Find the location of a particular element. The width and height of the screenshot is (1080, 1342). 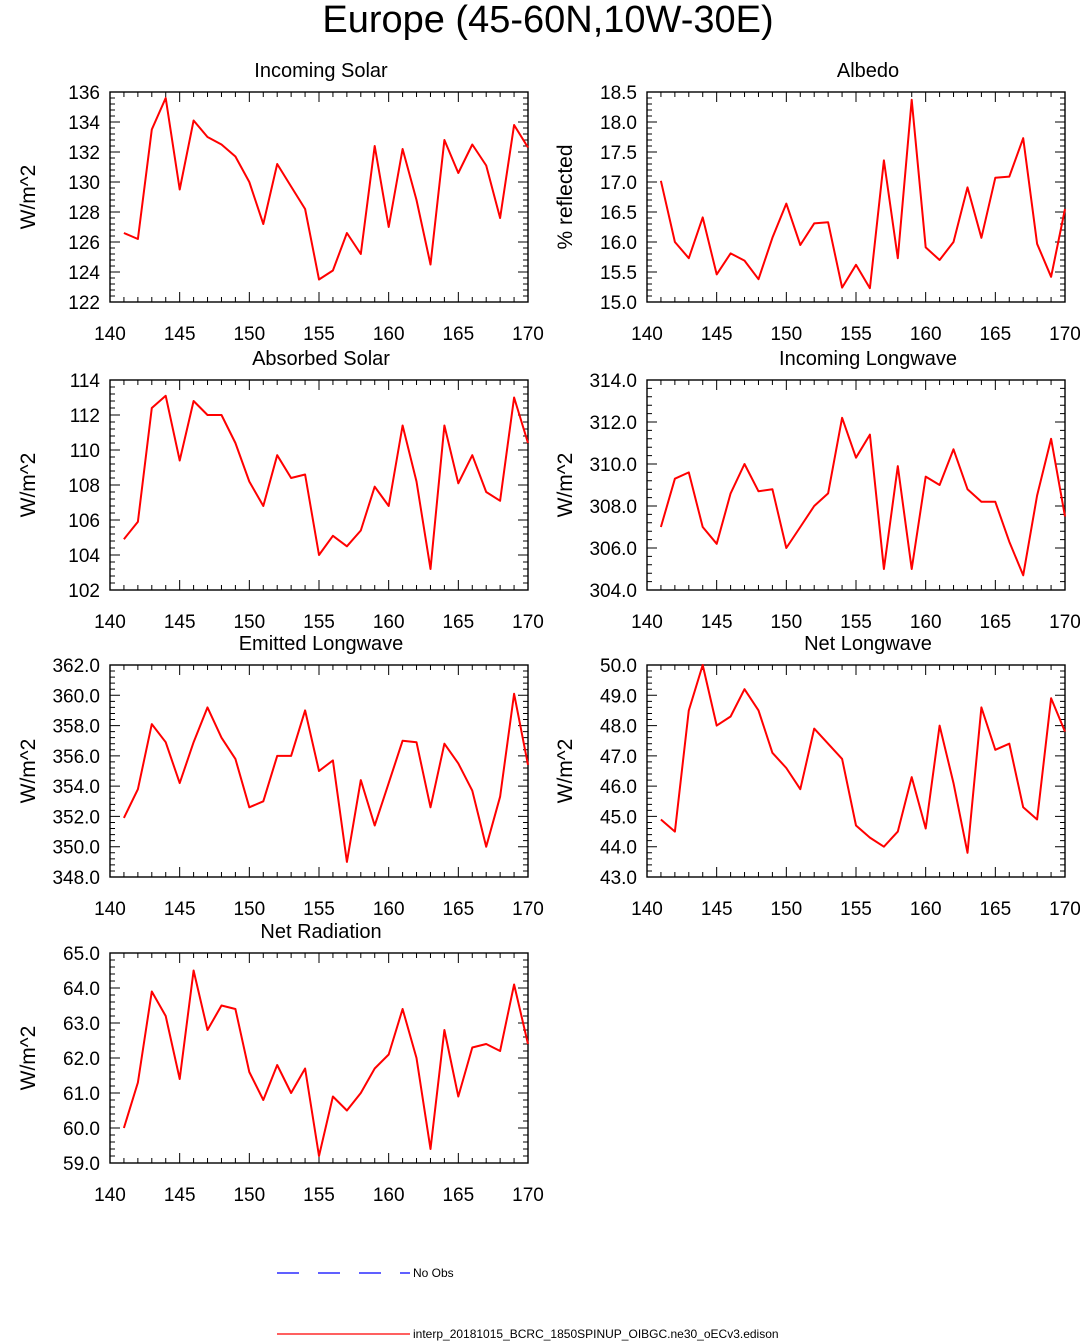

y-tick-label: 17.5 is located at coordinates (618, 153).